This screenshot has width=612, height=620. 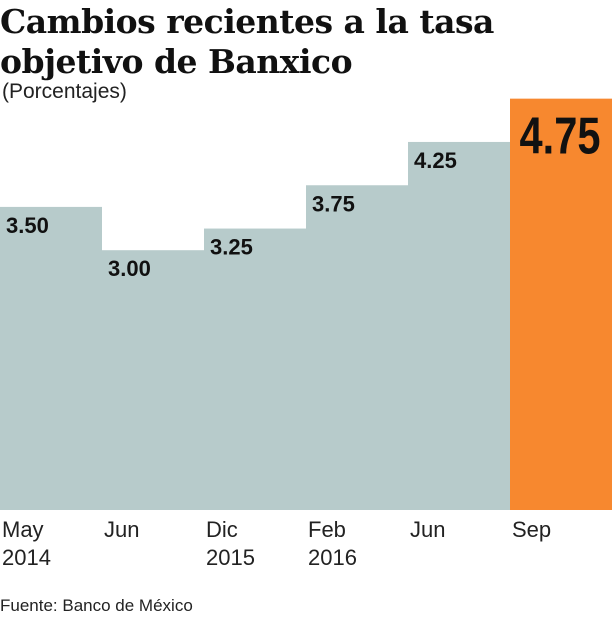 What do you see at coordinates (96, 605) in the screenshot?
I see `source-note: Fuente: Banco de México` at bounding box center [96, 605].